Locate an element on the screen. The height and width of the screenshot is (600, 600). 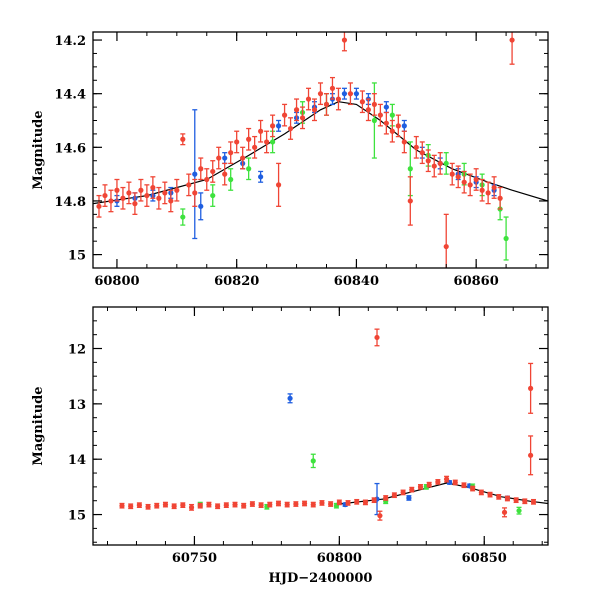
x-tick-label: 60800 is located at coordinates (116, 281).